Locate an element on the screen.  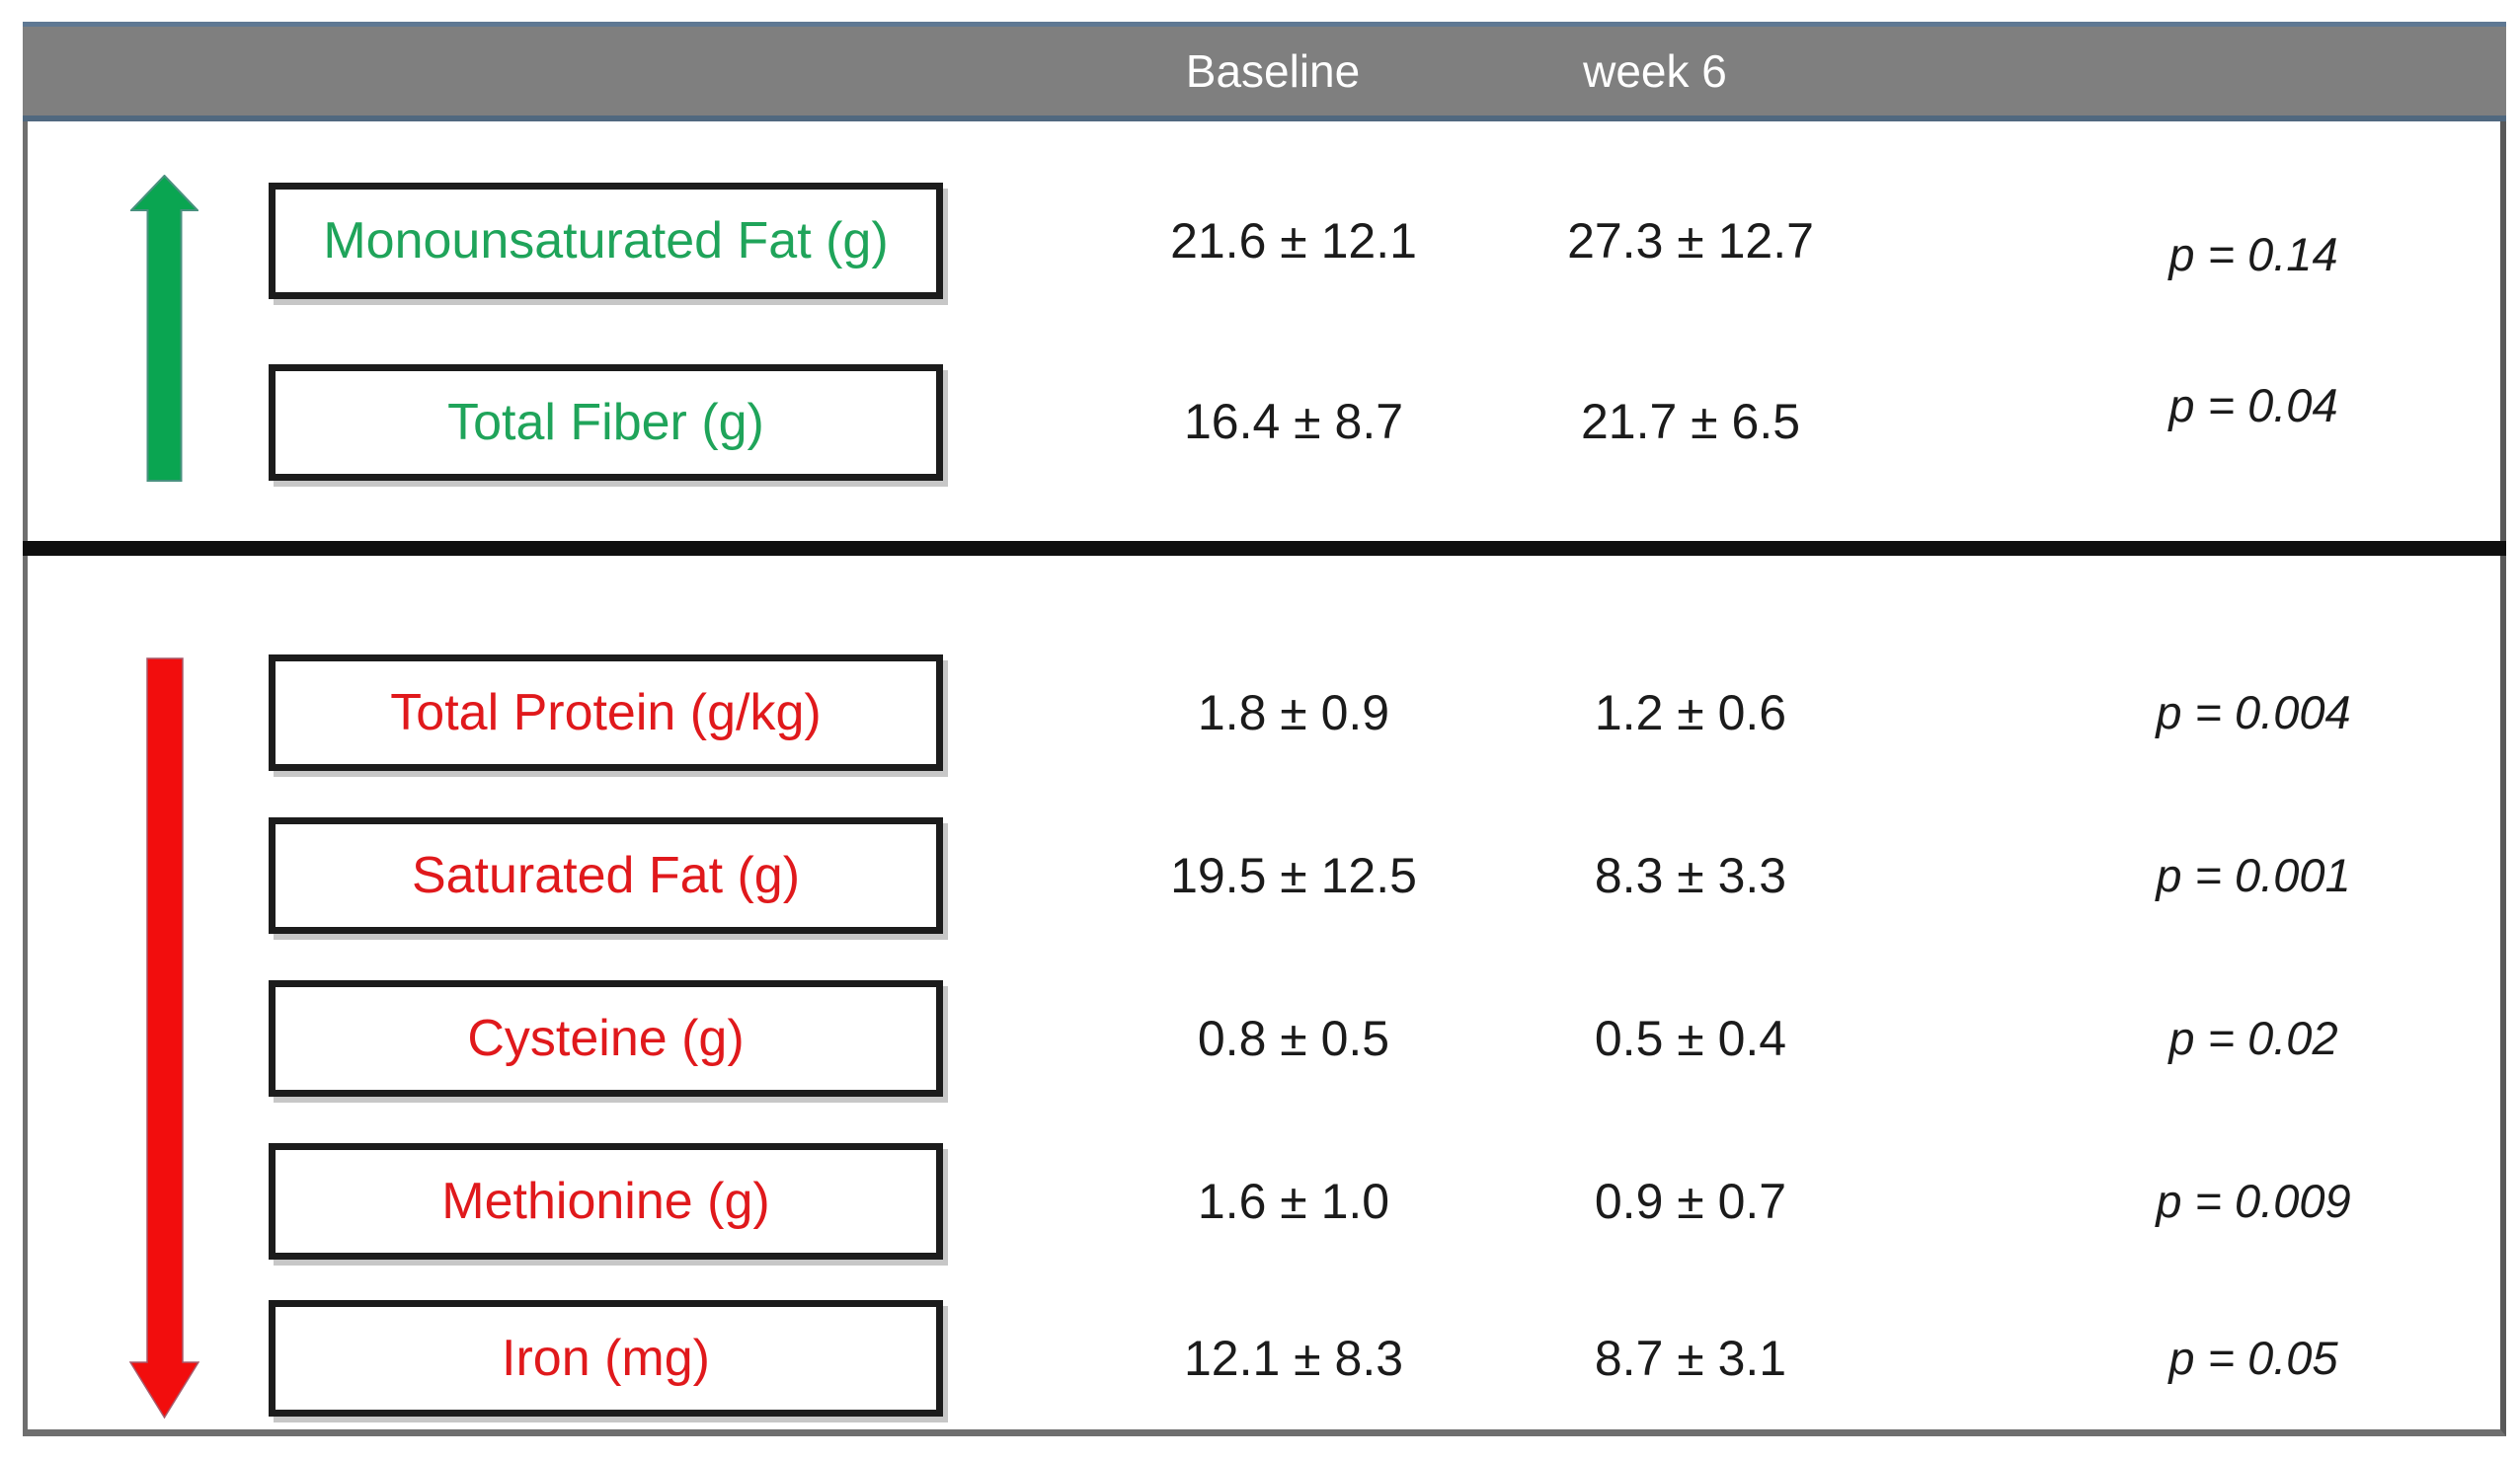
p-value: p = 0.05 is located at coordinates (2253, 1358).